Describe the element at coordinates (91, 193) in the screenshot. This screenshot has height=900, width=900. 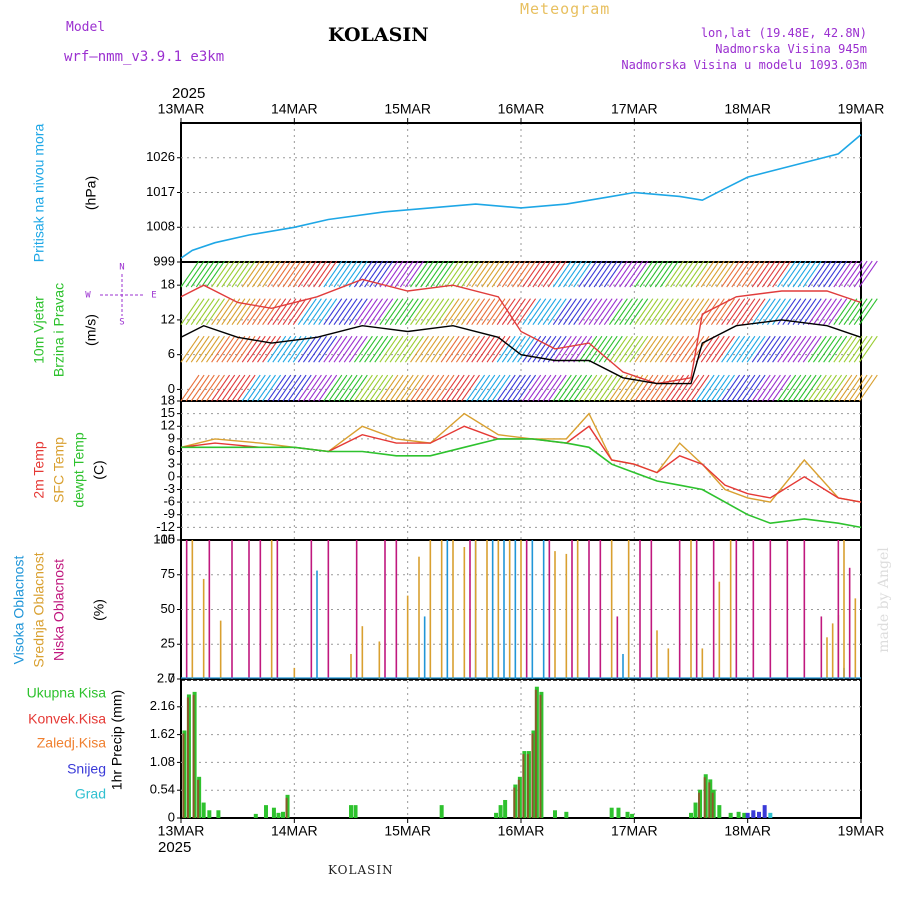
I see `pressure-unit-label: (hPa)` at that location.